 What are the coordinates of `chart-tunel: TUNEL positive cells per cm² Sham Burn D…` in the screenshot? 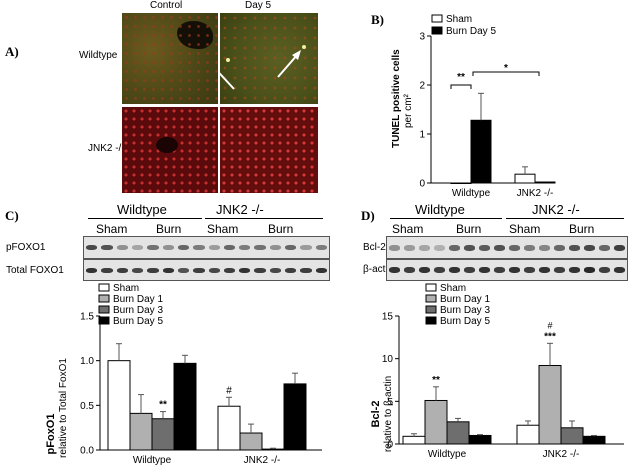 It's located at (473, 106).